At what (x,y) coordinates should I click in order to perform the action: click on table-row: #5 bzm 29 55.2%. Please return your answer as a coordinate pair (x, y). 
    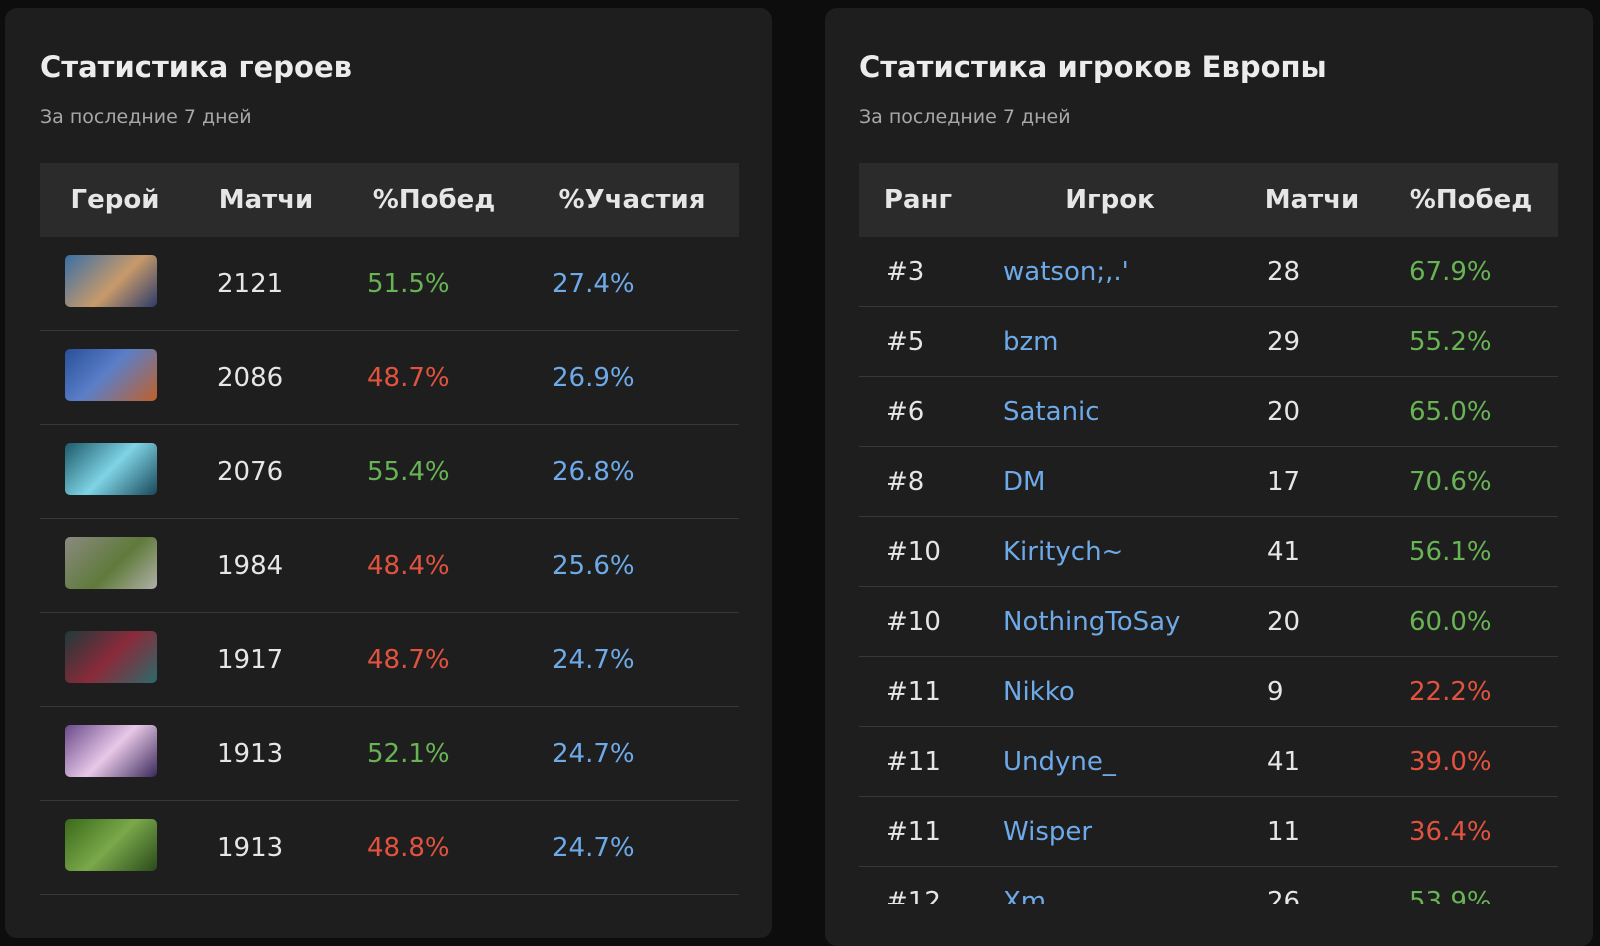
    Looking at the image, I should click on (1208, 342).